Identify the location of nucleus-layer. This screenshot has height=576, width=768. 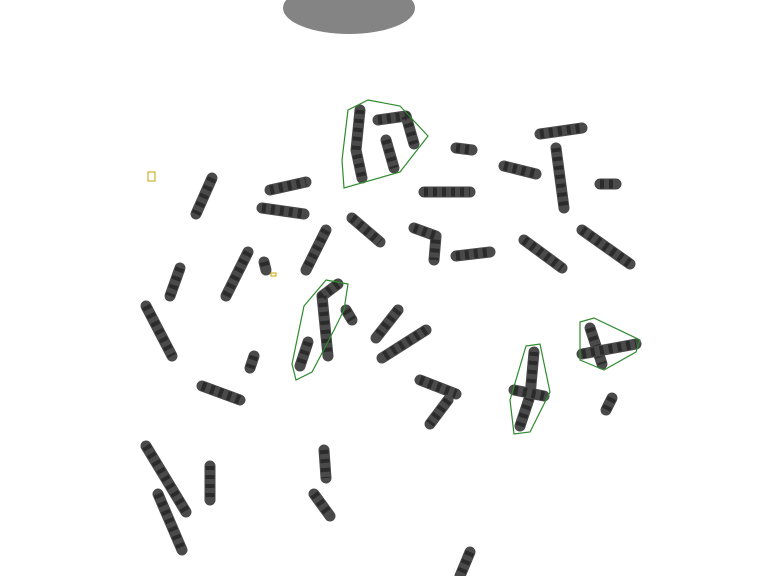
(349, 17).